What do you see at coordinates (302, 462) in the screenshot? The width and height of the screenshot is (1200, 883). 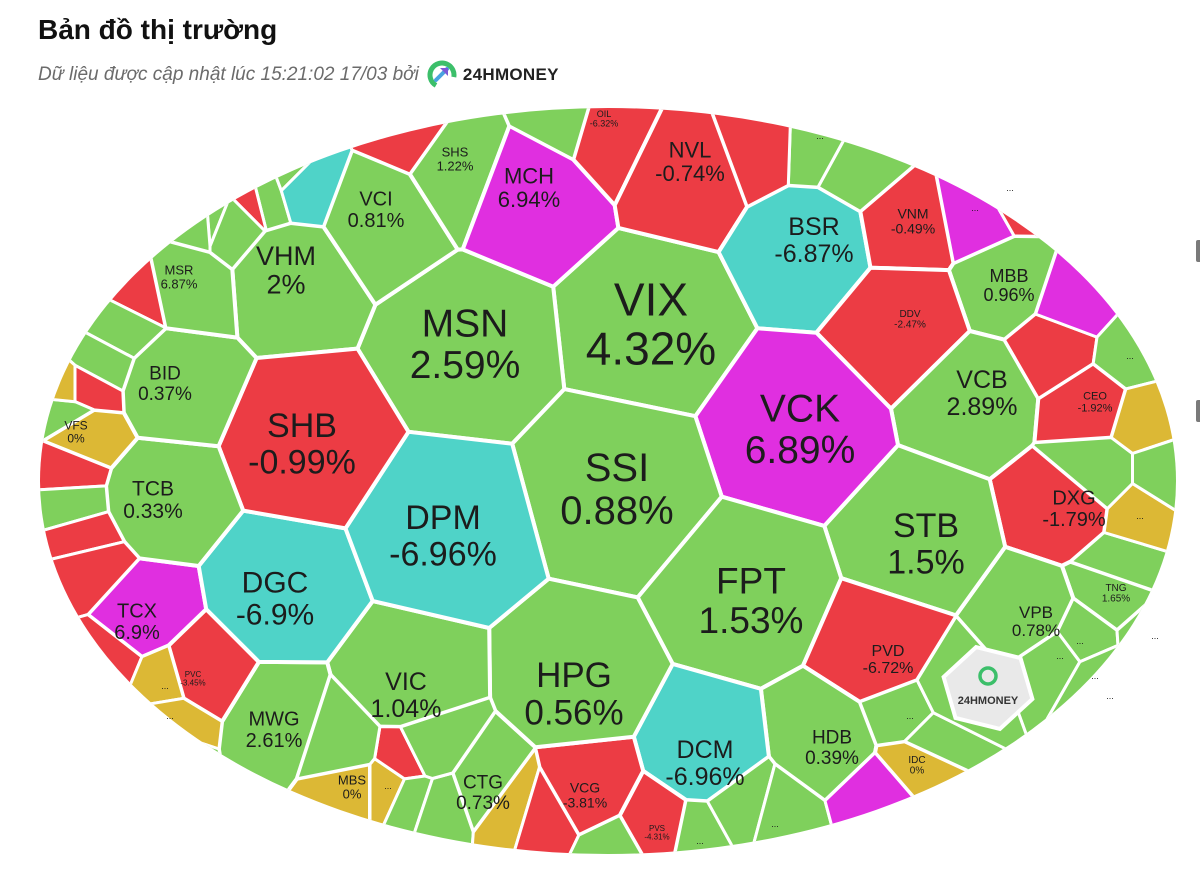 I see `tile-change-shb: -0.99%` at bounding box center [302, 462].